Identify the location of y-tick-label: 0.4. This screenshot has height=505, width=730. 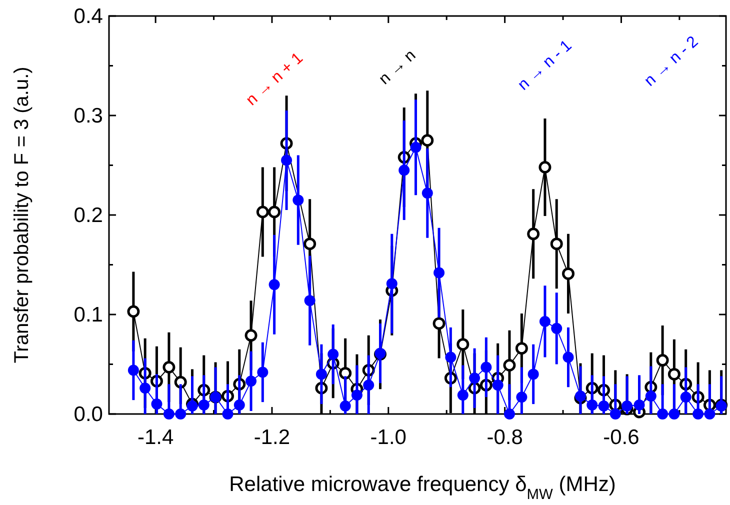
(89, 16).